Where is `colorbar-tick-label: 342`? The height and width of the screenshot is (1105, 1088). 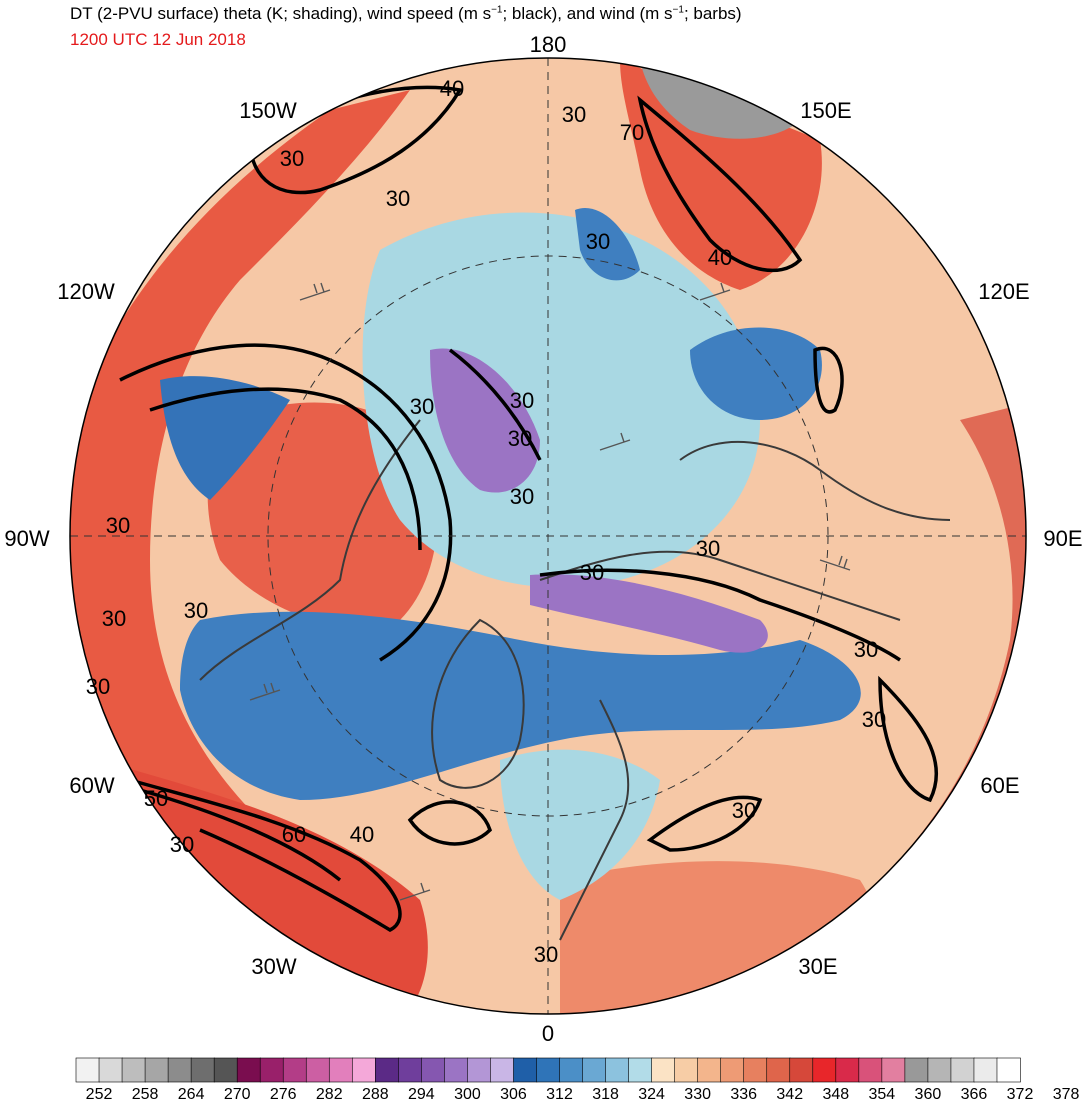 colorbar-tick-label: 342 is located at coordinates (789, 1094).